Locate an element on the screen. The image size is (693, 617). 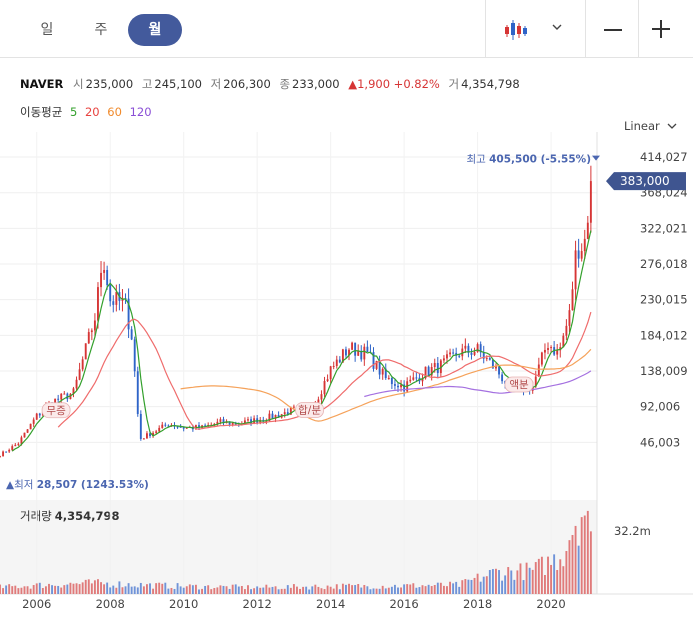
volume-value: 4,354,798 is located at coordinates (490, 84).